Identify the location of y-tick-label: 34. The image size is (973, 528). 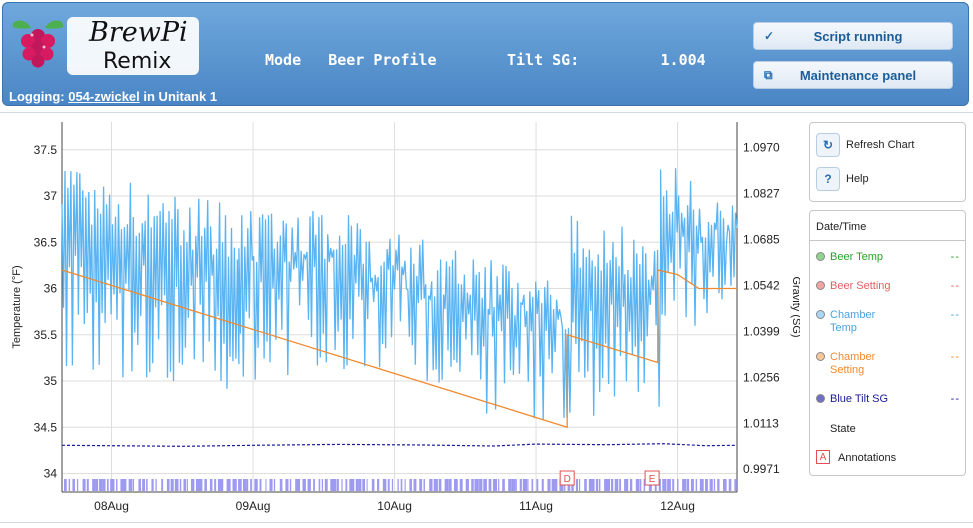
(51, 474).